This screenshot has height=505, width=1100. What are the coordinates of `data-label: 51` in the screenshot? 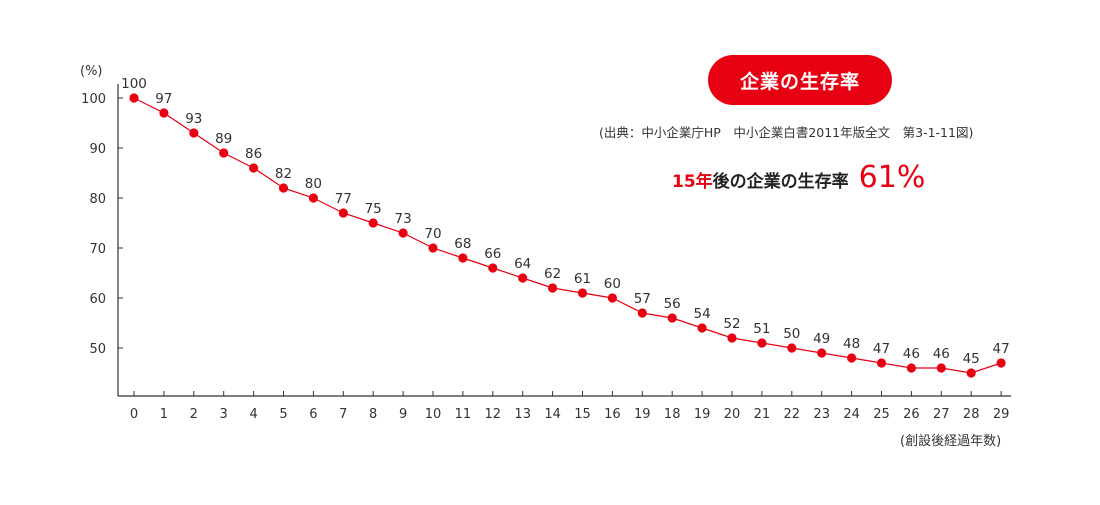 It's located at (761, 329).